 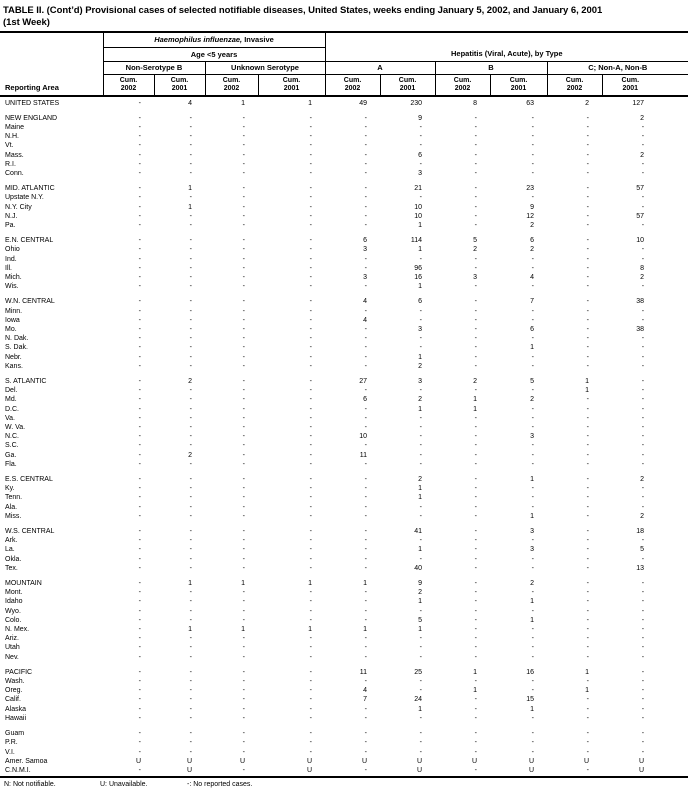 What do you see at coordinates (640, 241) in the screenshot?
I see `value-cell: 10` at bounding box center [640, 241].